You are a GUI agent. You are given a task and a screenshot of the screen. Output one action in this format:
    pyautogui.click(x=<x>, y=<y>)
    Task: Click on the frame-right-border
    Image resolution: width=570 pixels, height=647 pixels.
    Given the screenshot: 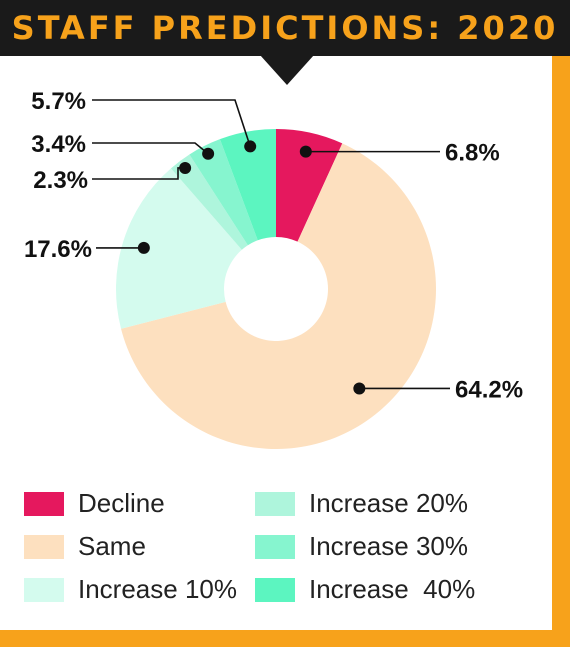 What is the action you would take?
    pyautogui.click(x=561, y=351)
    